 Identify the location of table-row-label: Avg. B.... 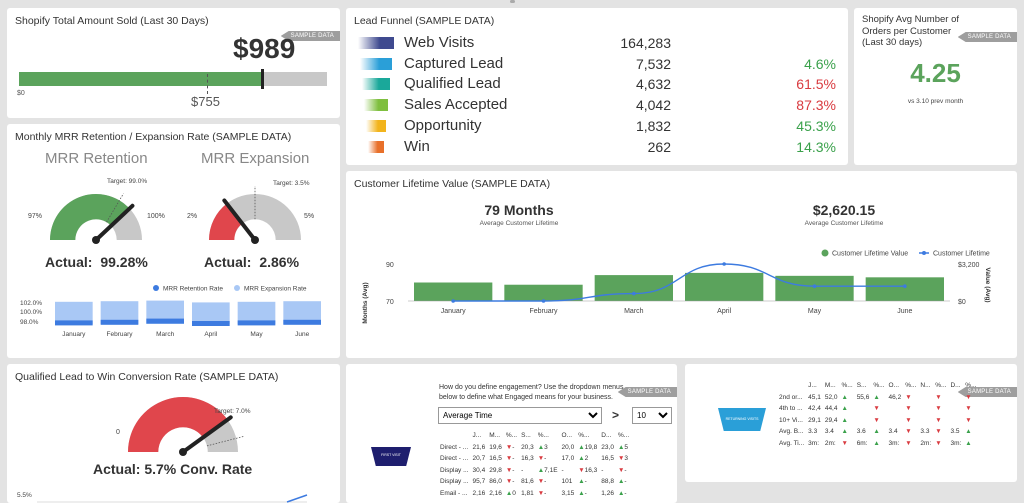
(791, 432).